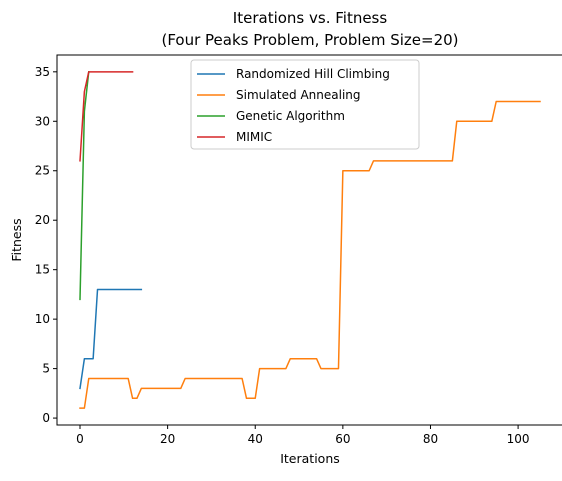 This screenshot has width=562, height=481. Describe the element at coordinates (16, 239) in the screenshot. I see `y-axis-label: Fitness` at that location.